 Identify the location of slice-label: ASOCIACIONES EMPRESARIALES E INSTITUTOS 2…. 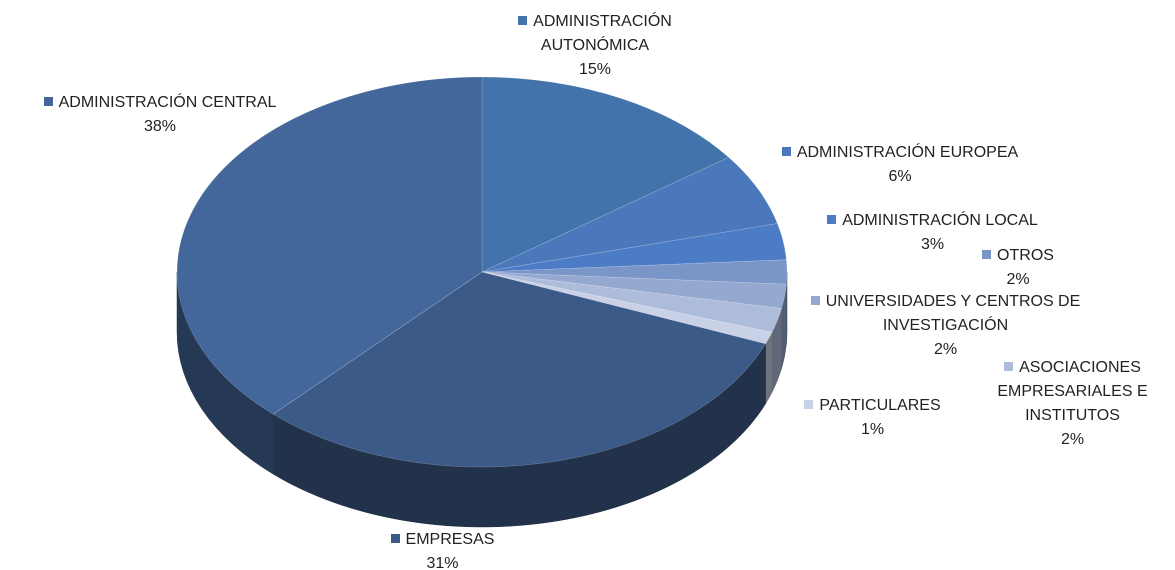
(1072, 404).